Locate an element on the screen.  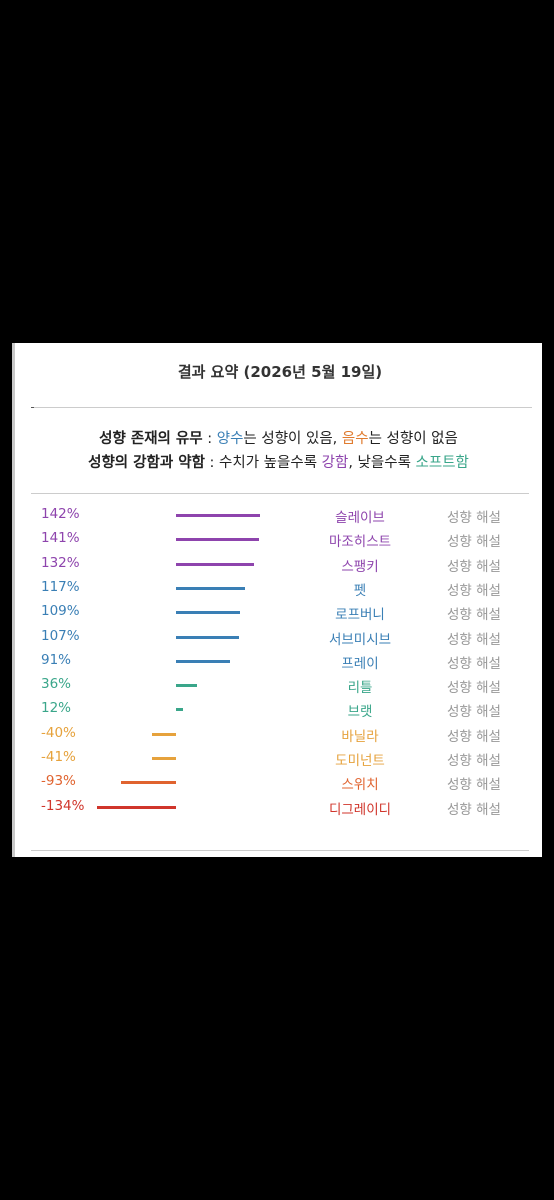
type-name: 디그레이디 is located at coordinates (360, 809).